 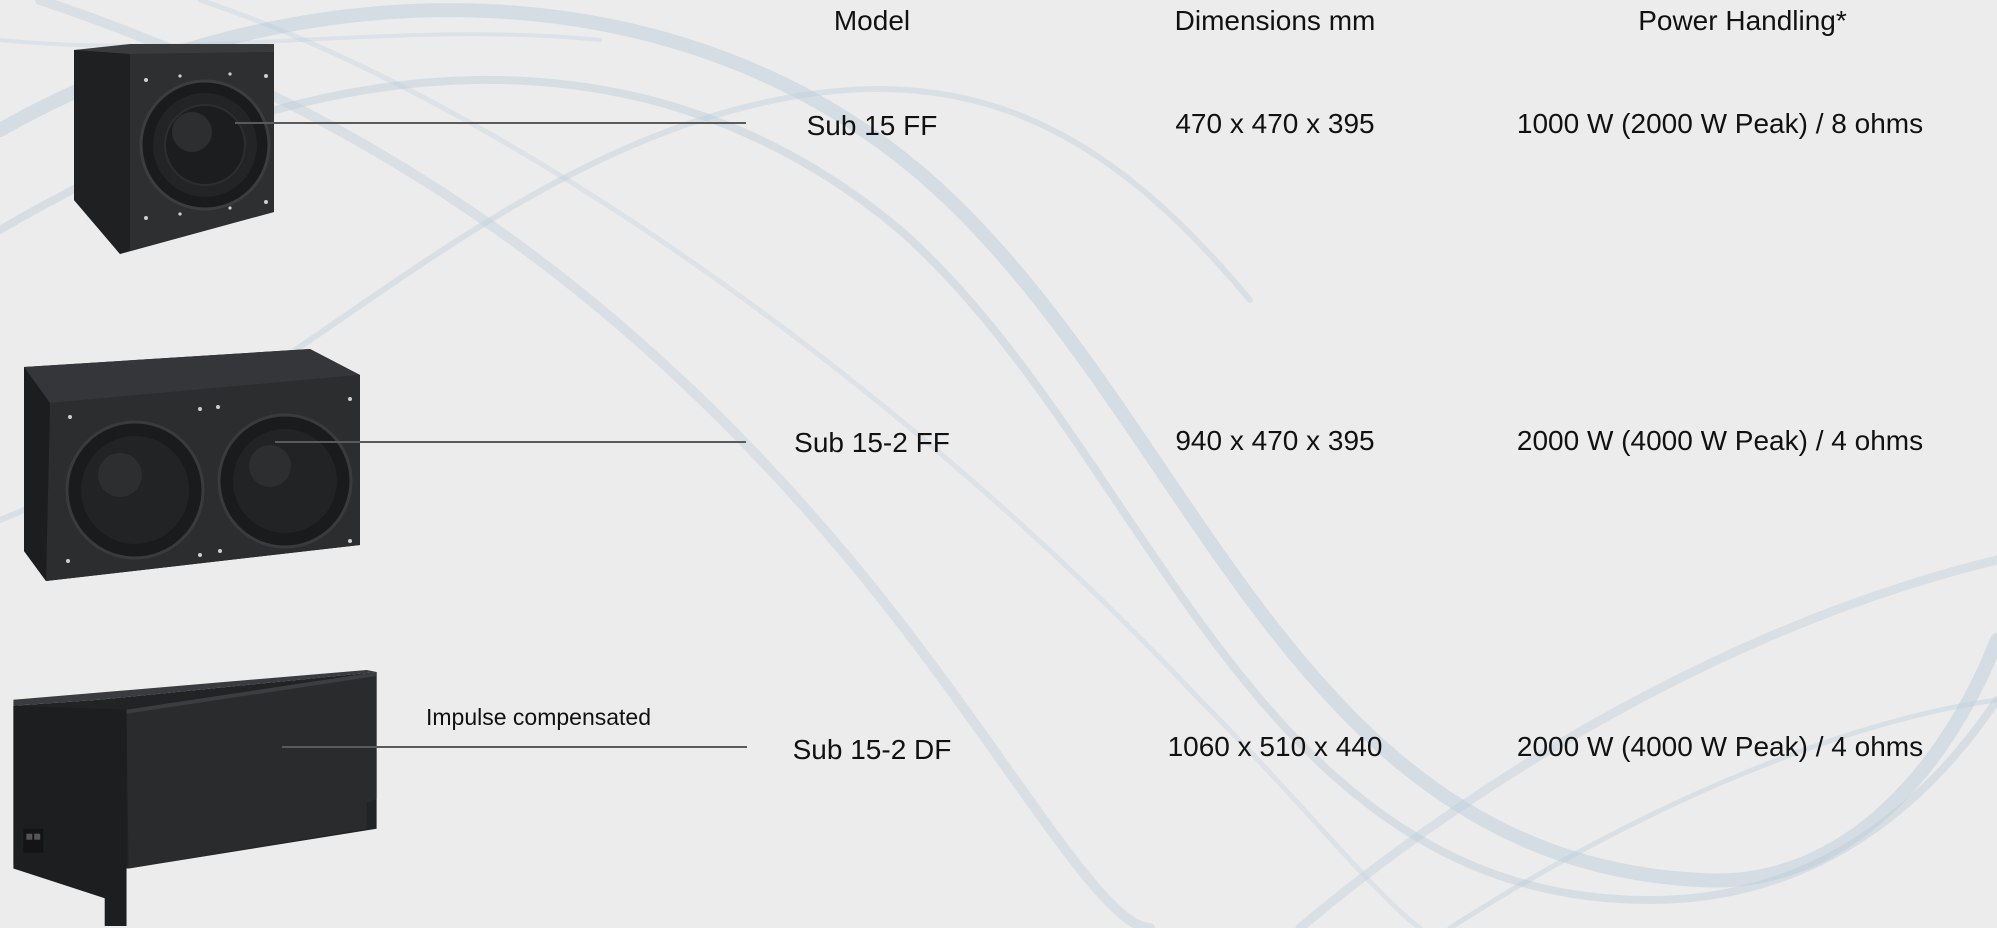 I want to click on sub-15-2-ff-speaker-image, so click(x=192, y=465).